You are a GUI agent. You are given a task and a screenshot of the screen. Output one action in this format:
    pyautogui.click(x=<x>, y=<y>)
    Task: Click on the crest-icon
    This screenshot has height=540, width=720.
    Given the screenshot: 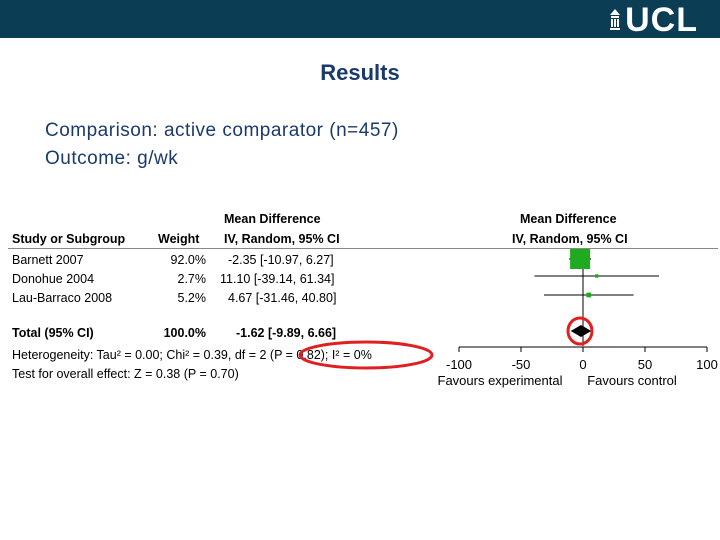 What is the action you would take?
    pyautogui.click(x=615, y=19)
    